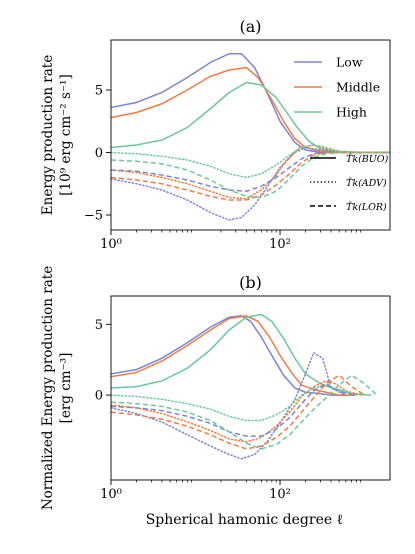  I want to click on legend-label-high: High, so click(351, 112).